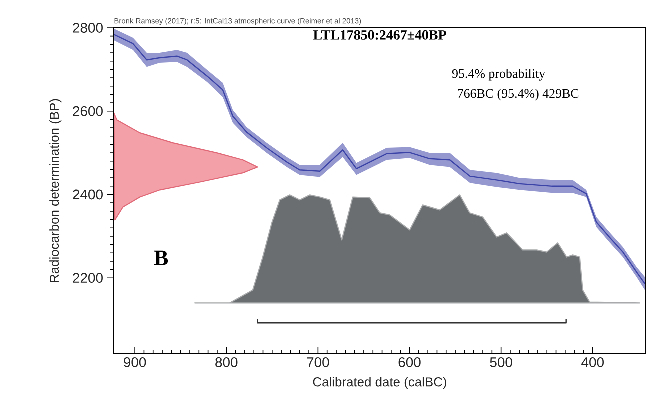  Describe the element at coordinates (227, 363) in the screenshot. I see `x-tick-label: 800` at that location.